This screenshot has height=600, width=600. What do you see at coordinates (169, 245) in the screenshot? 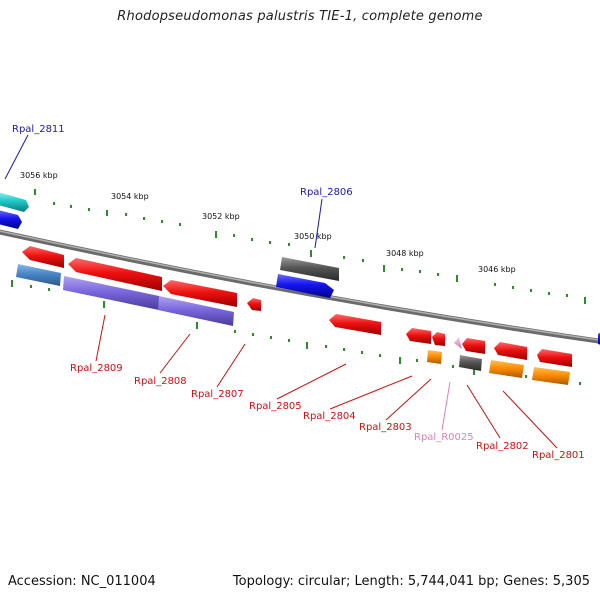
I see `forward-strand-features` at bounding box center [169, 245].